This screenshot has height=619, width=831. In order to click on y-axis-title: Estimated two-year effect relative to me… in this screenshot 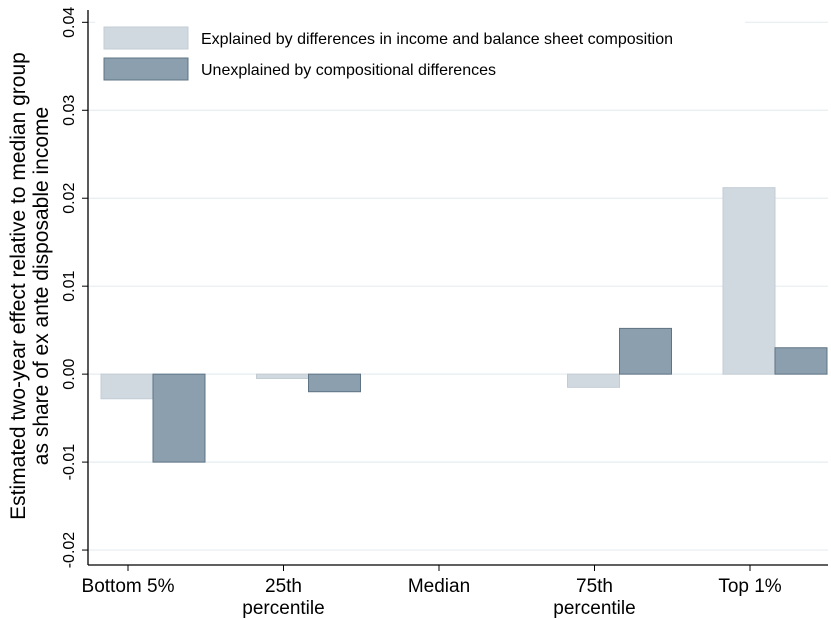, I will do `click(18, 286)`.